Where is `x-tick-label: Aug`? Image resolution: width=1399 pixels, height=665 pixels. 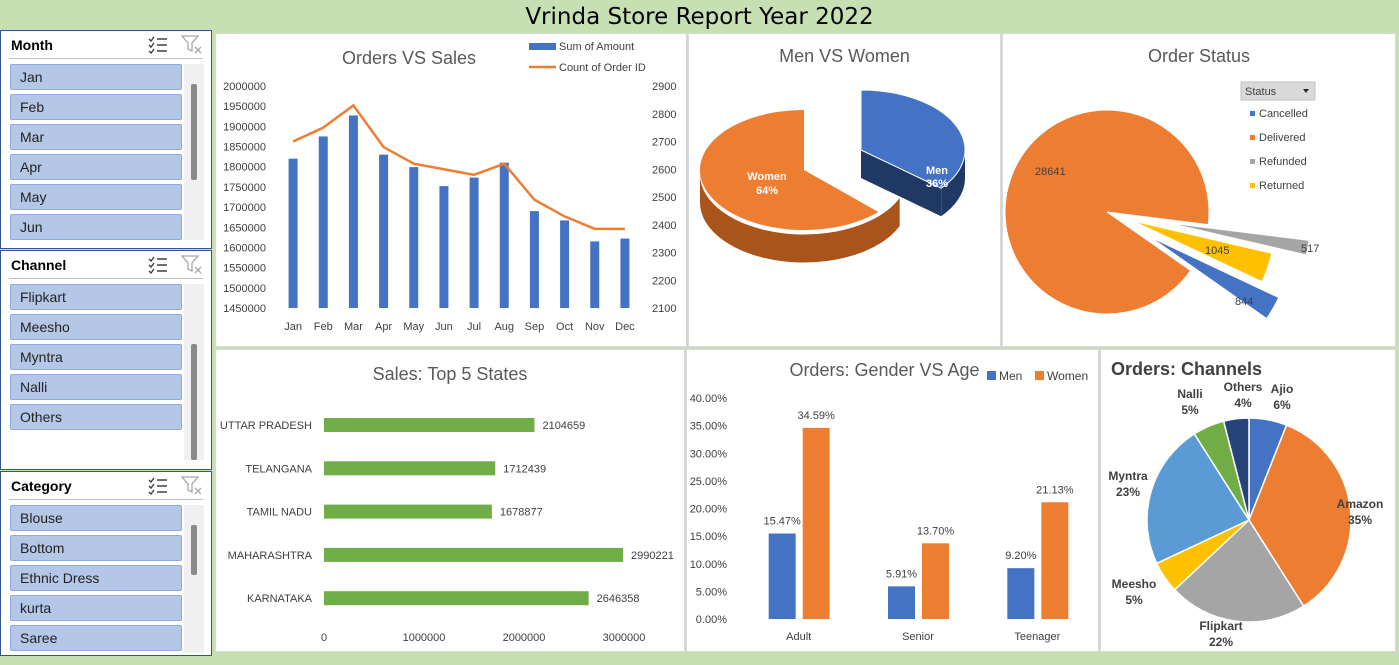
x-tick-label: Aug is located at coordinates (504, 327).